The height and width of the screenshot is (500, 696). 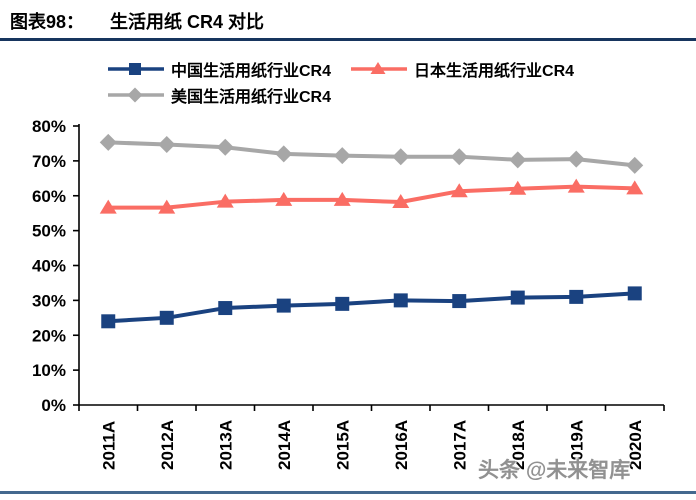 What do you see at coordinates (49, 300) in the screenshot?
I see `y-axis-label: 30%` at bounding box center [49, 300].